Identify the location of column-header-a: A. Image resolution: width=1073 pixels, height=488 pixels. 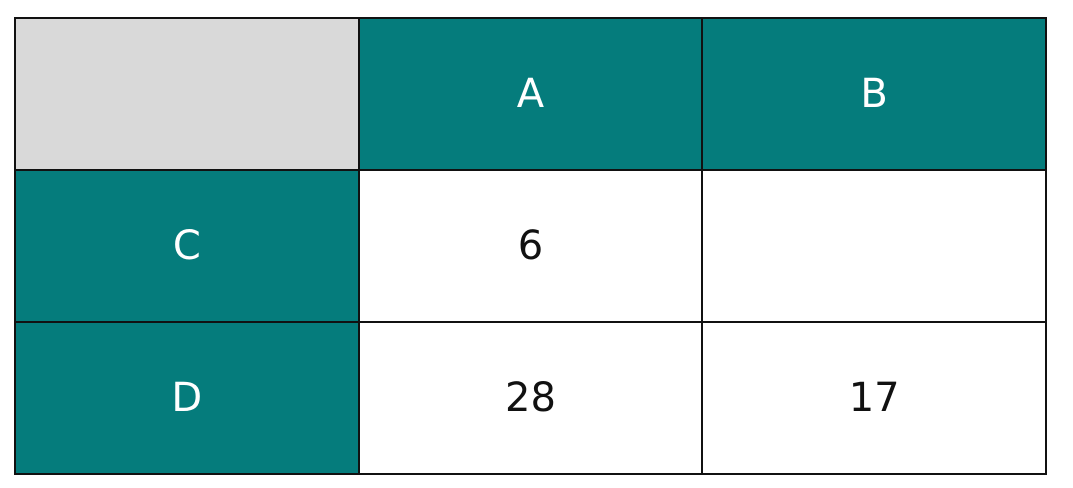
(530, 94).